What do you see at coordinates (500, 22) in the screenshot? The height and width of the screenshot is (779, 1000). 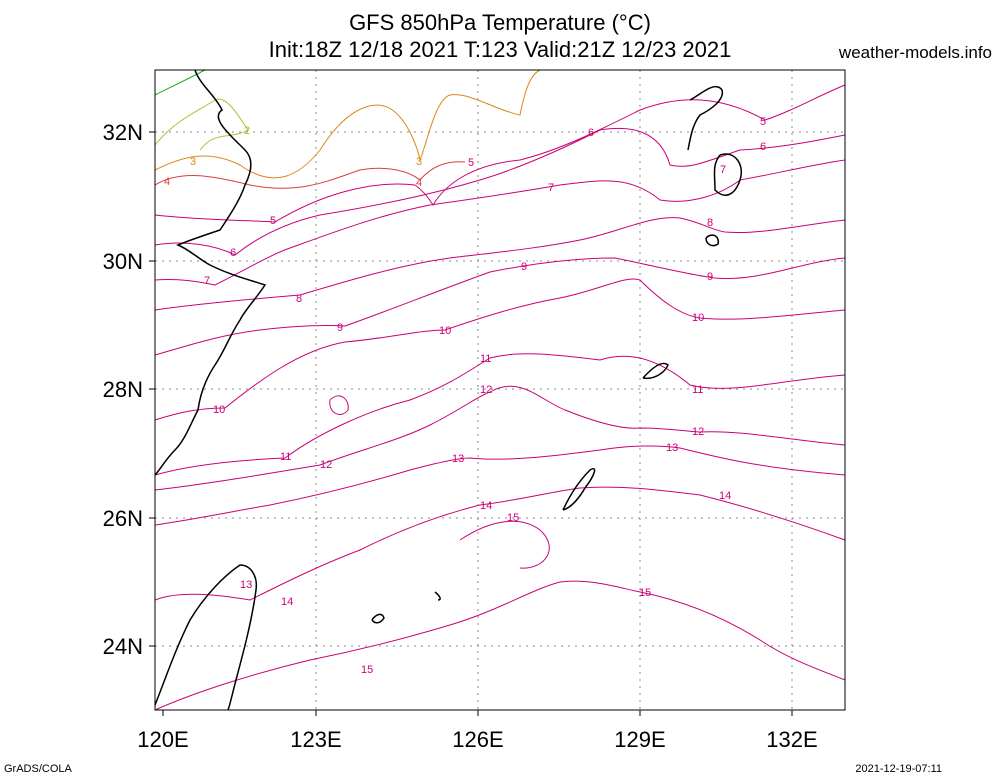 I see `map-title: GFS 850hPa Temperature (°C)` at bounding box center [500, 22].